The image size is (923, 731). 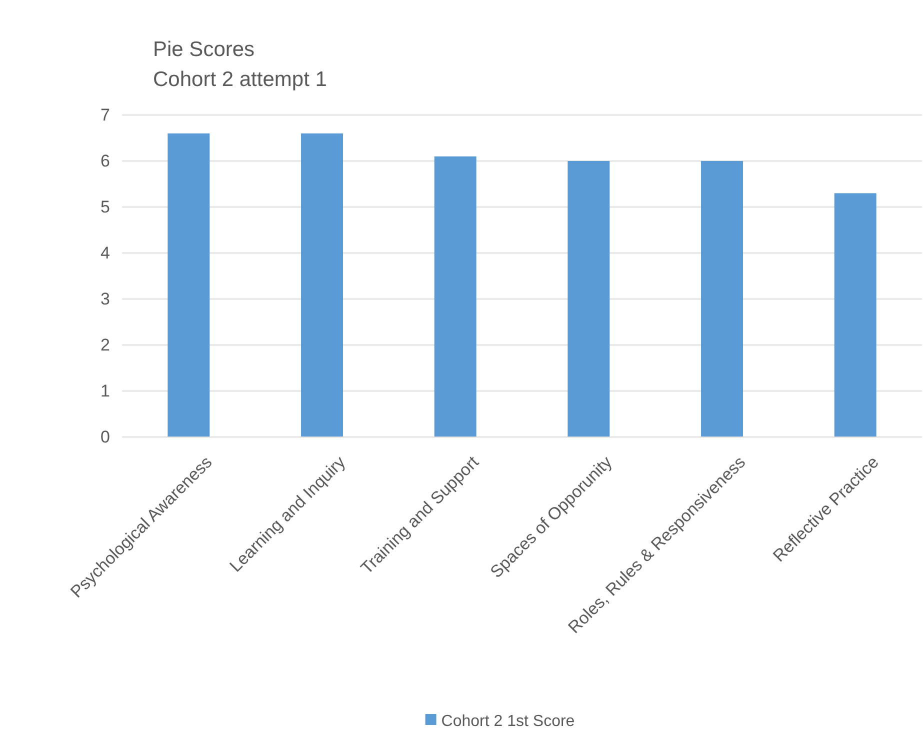 What do you see at coordinates (105, 206) in the screenshot?
I see `y-tick-label: 5` at bounding box center [105, 206].